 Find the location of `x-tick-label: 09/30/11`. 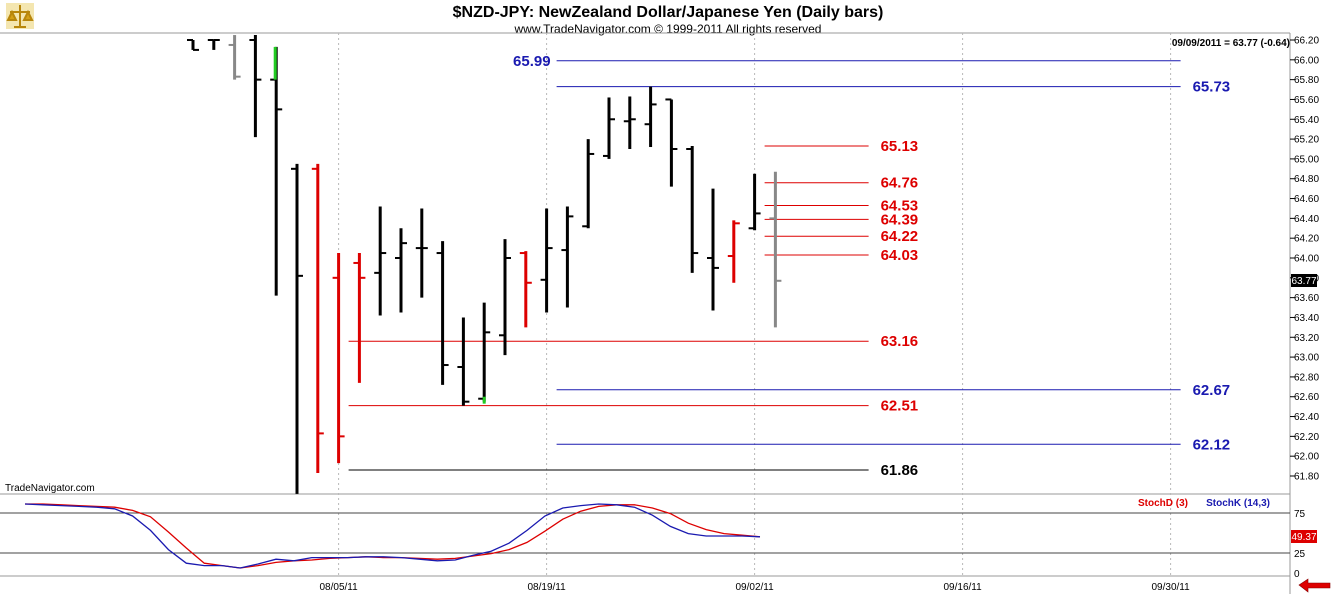

x-tick-label: 09/30/11 is located at coordinates (1171, 587).